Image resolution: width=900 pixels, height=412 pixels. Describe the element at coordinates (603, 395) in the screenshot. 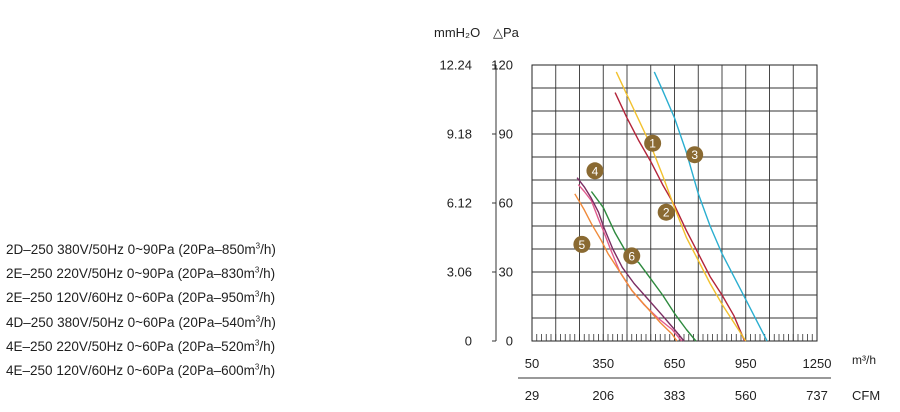

I see `x-tick-label-cfm: 206` at that location.